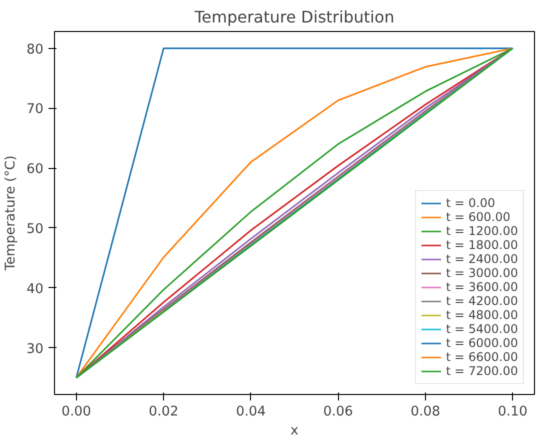 The image size is (549, 441). Describe the element at coordinates (294, 17) in the screenshot. I see `chart-title: Temperature Distribution` at that location.